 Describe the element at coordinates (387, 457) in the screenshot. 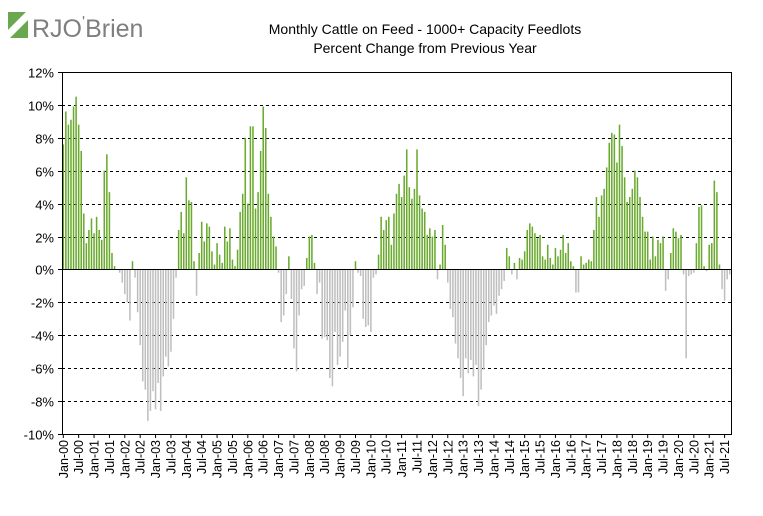

I see `x-tick-label: Jul-10` at that location.